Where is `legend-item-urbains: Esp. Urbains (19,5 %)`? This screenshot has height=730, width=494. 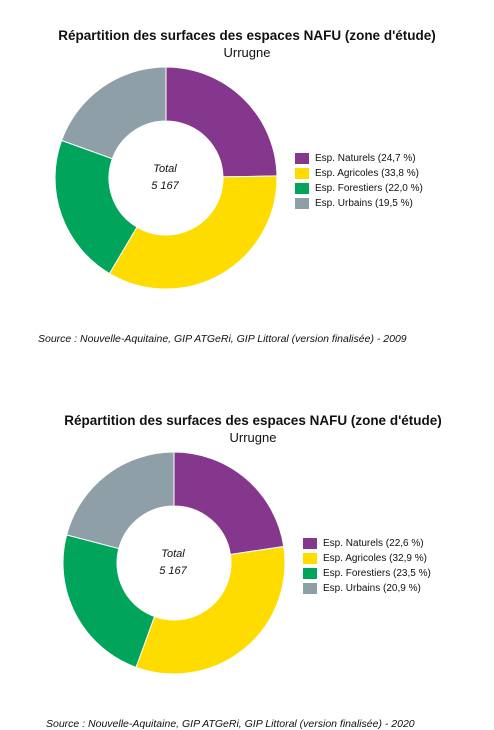 legend-item-urbains: Esp. Urbains (19,5 %) is located at coordinates (359, 203).